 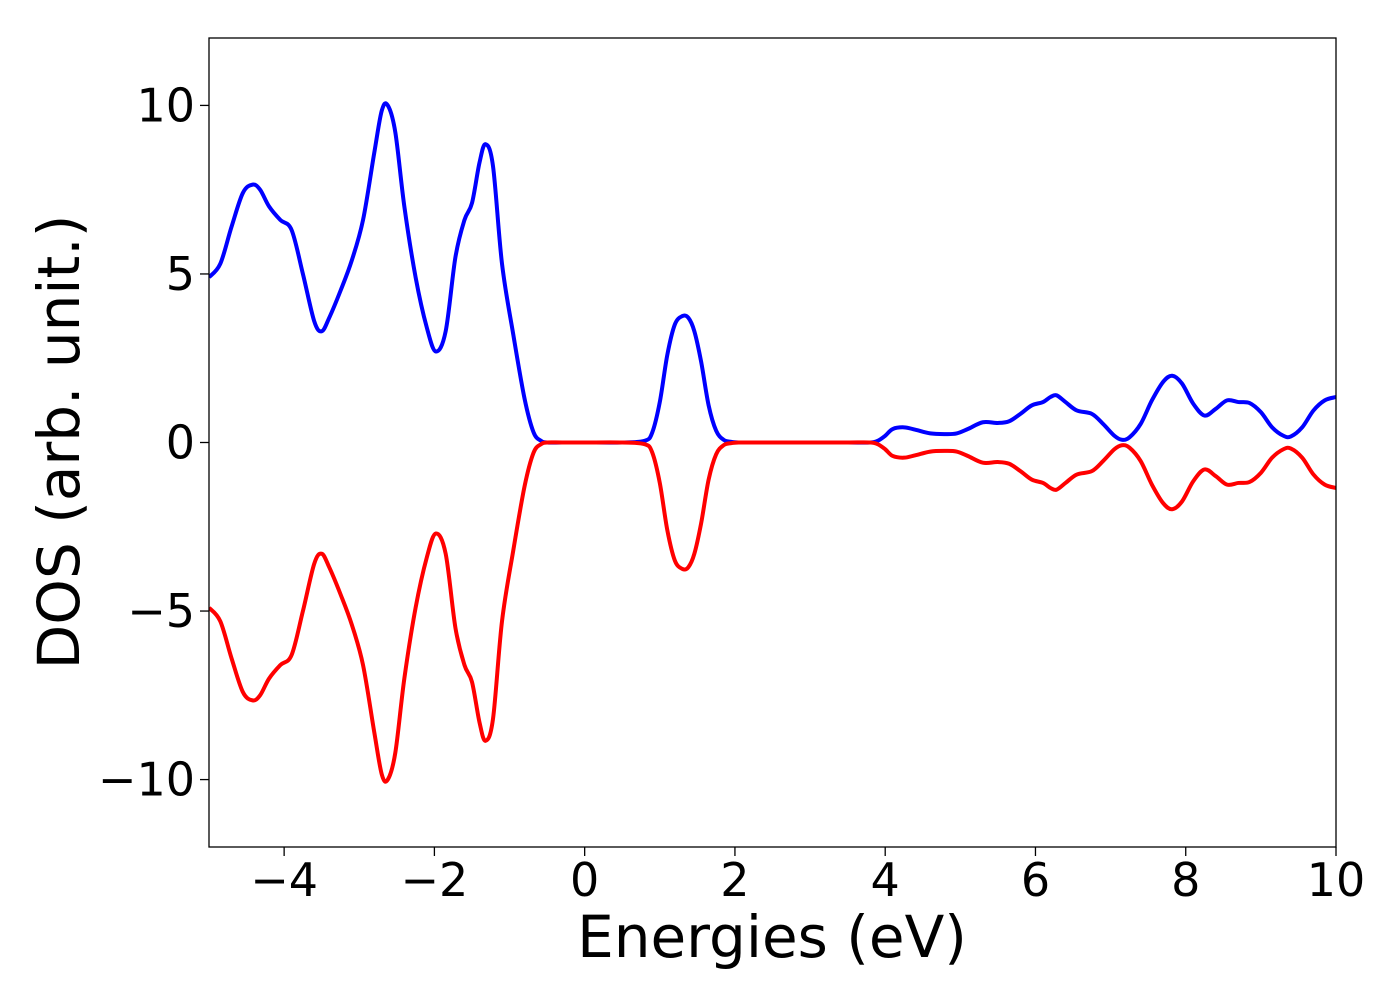 I want to click on x-tick-label: 6, so click(x=1035, y=880).